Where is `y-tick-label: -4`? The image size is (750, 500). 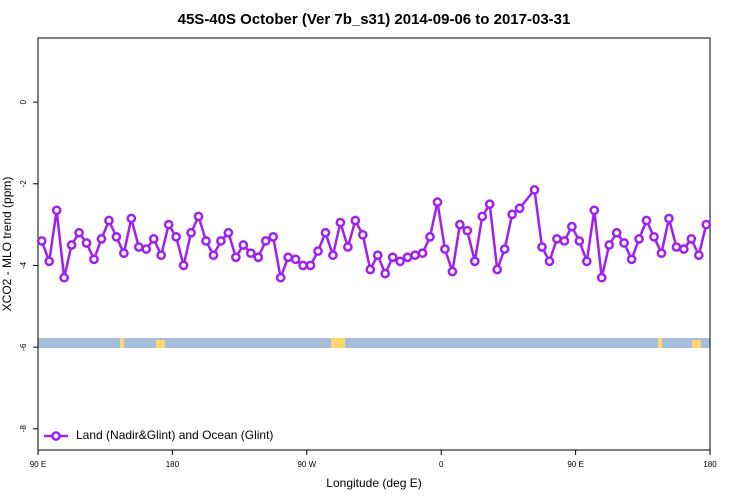
y-tick-label: -4 is located at coordinates (23, 265).